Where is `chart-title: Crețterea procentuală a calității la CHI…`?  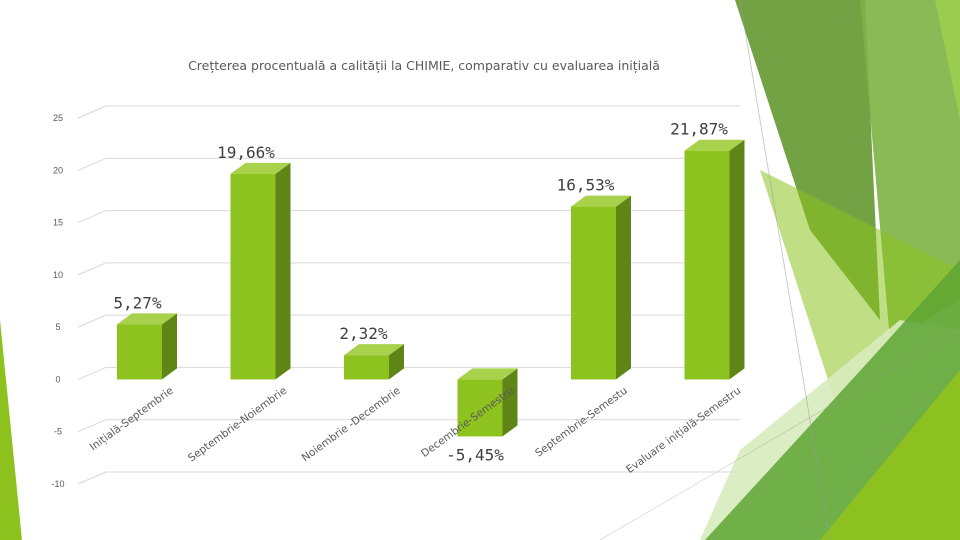 chart-title: Crețterea procentuală a calității la CHI… is located at coordinates (424, 65).